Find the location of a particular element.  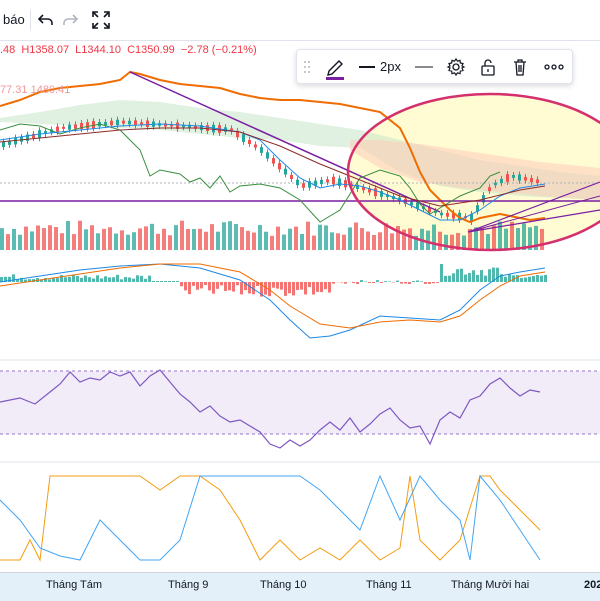

line-style-icon is located at coordinates (424, 67).